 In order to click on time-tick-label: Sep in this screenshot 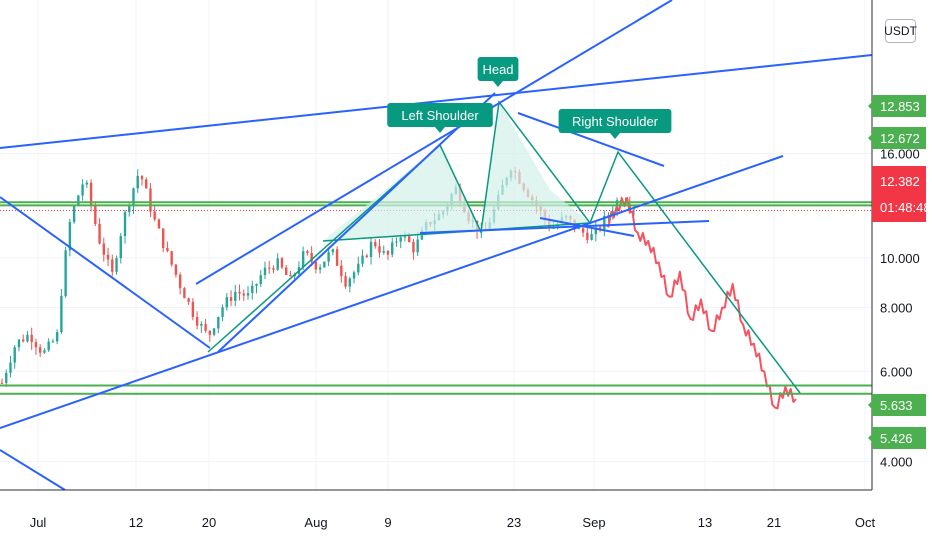, I will do `click(593, 522)`.